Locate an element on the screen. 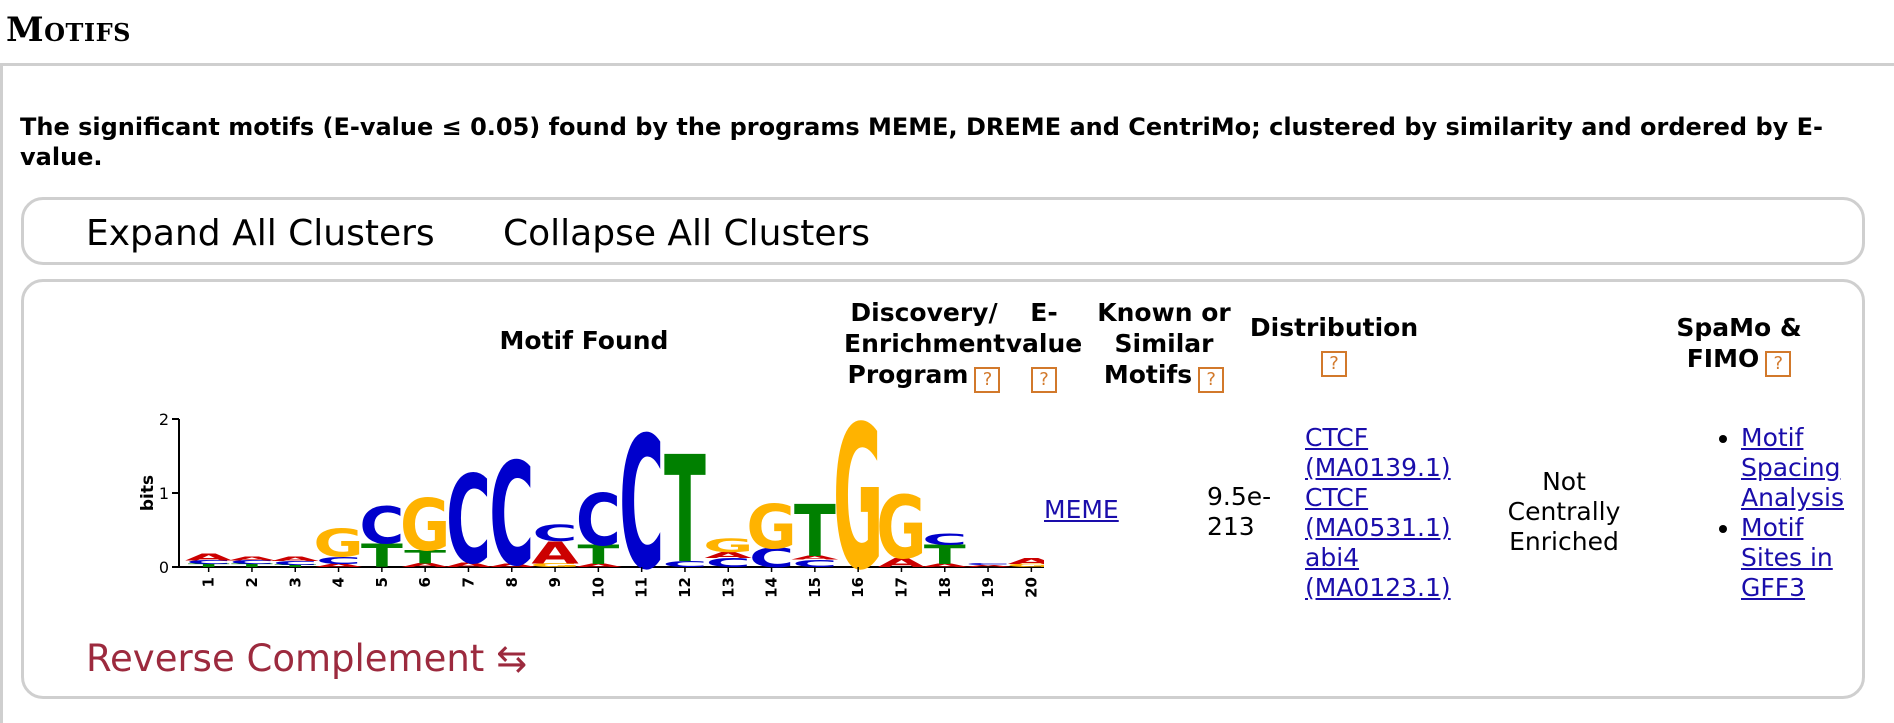 This screenshot has height=723, width=1894. logo-x-tick-label: 4 is located at coordinates (339, 582).